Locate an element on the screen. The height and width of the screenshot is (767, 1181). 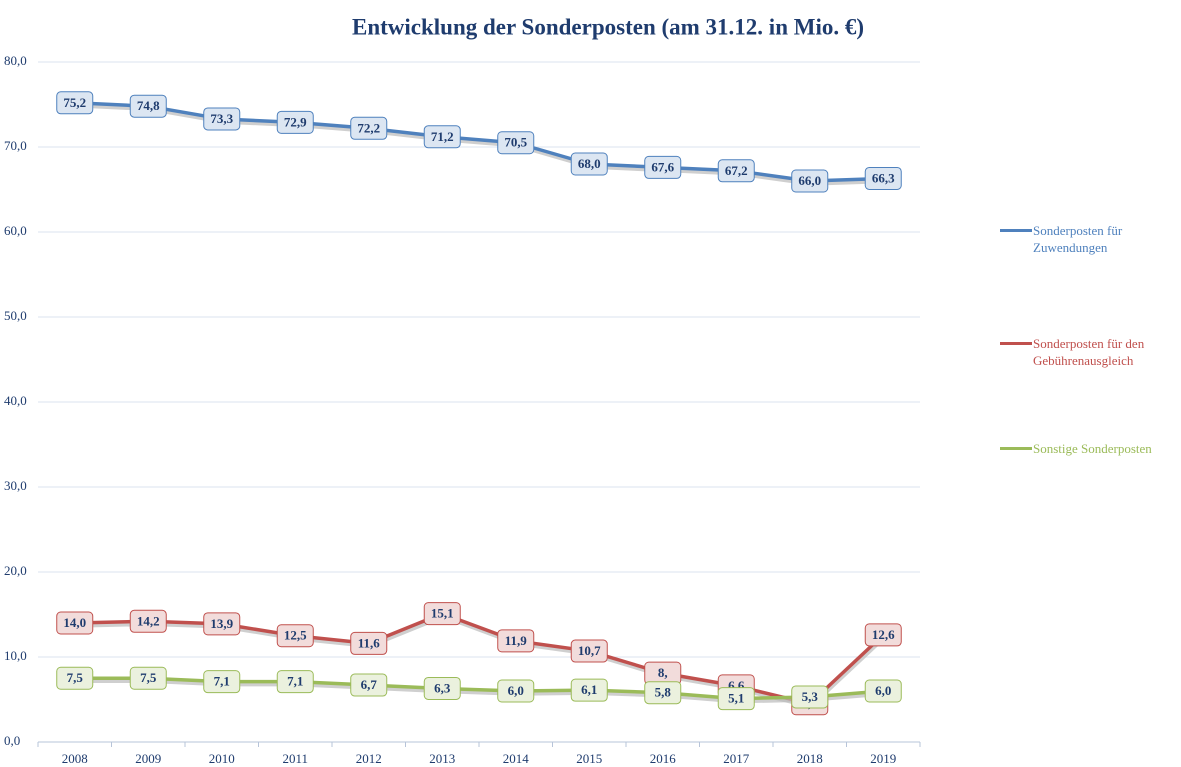
data-label: 66,3 is located at coordinates (883, 178).